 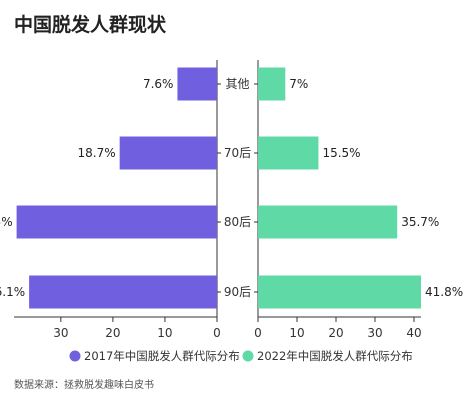 I want to click on category-label-1: 70后, so click(x=237, y=153).